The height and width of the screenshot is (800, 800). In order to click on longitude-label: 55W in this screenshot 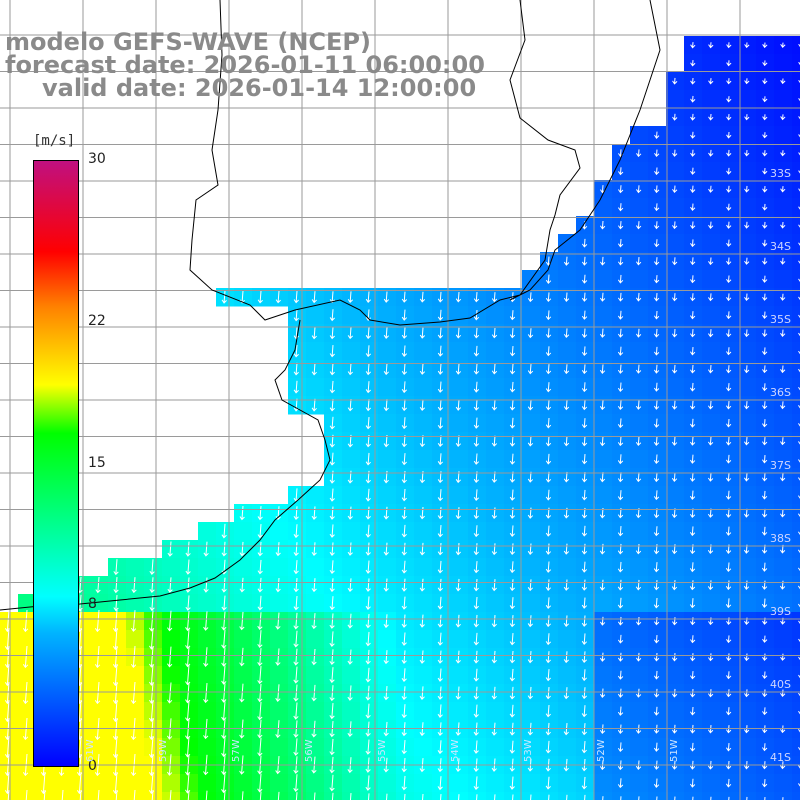, I will do `click(382, 750)`.